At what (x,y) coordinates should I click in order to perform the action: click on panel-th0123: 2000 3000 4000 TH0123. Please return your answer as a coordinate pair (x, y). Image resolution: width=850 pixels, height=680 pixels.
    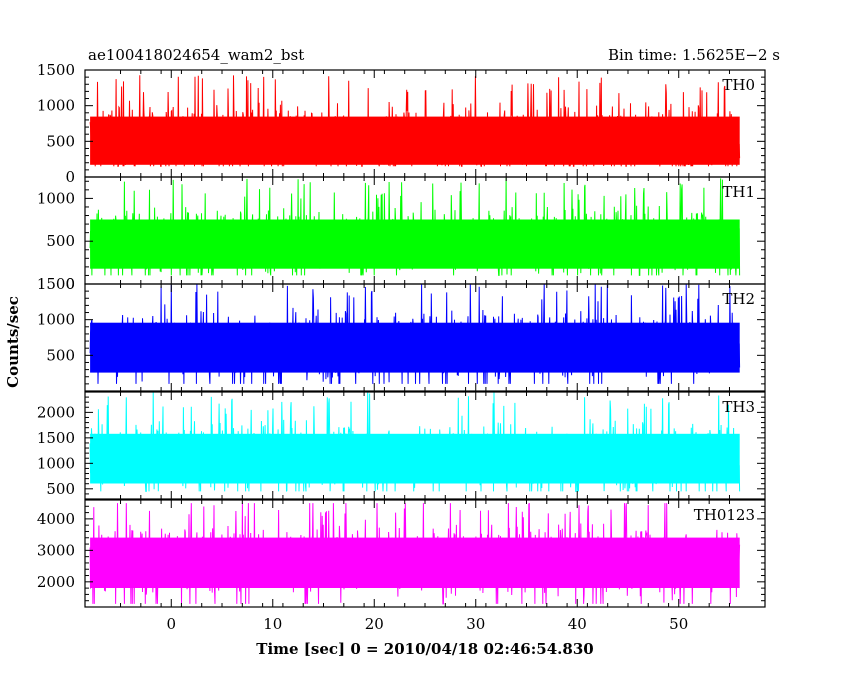
    Looking at the image, I should click on (401, 553).